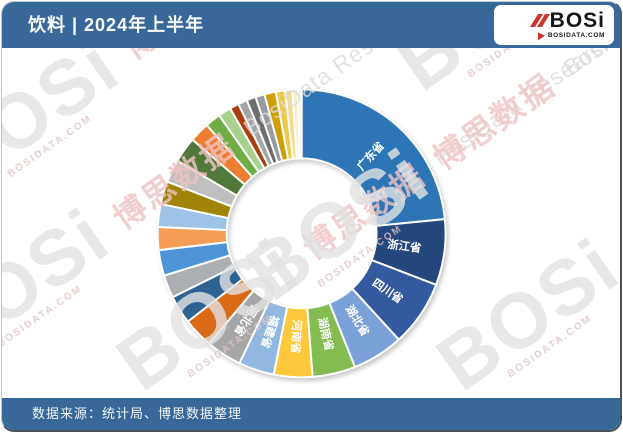 The width and height of the screenshot is (623, 433). What do you see at coordinates (541, 35) in the screenshot?
I see `logo-triangle-icon` at bounding box center [541, 35].